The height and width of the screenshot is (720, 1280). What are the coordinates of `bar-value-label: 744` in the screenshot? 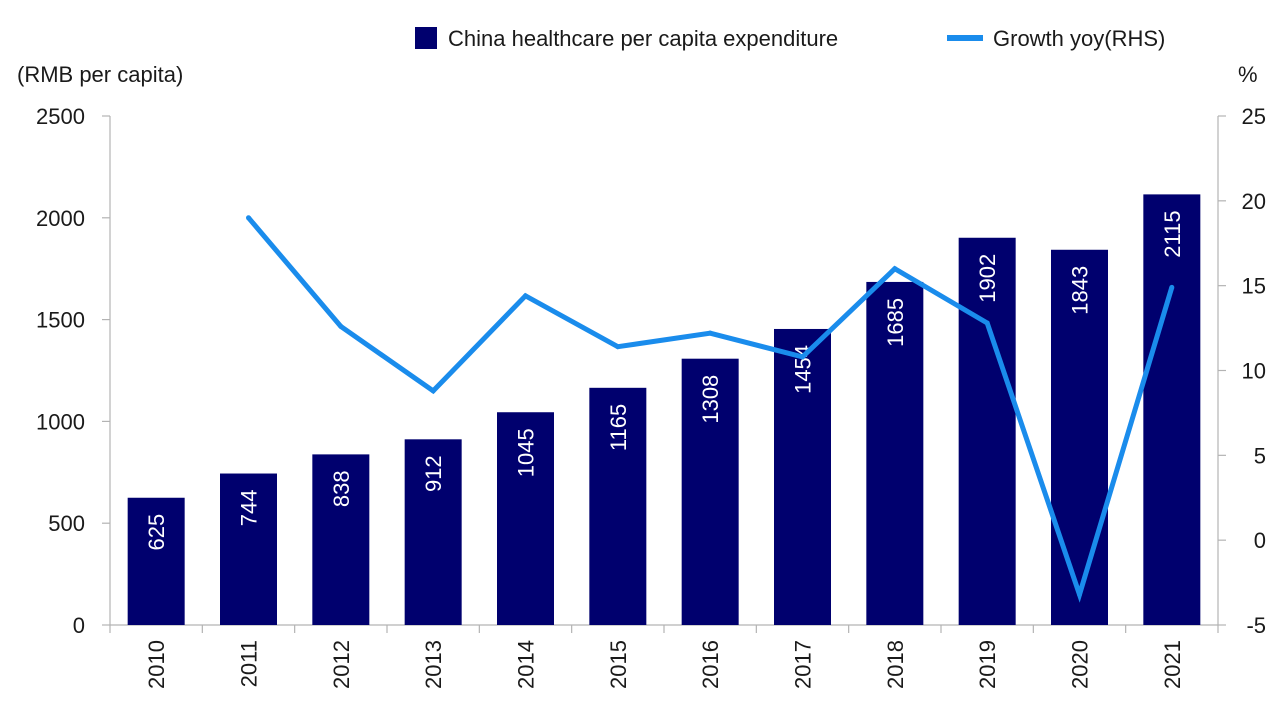 It's located at (249, 508).